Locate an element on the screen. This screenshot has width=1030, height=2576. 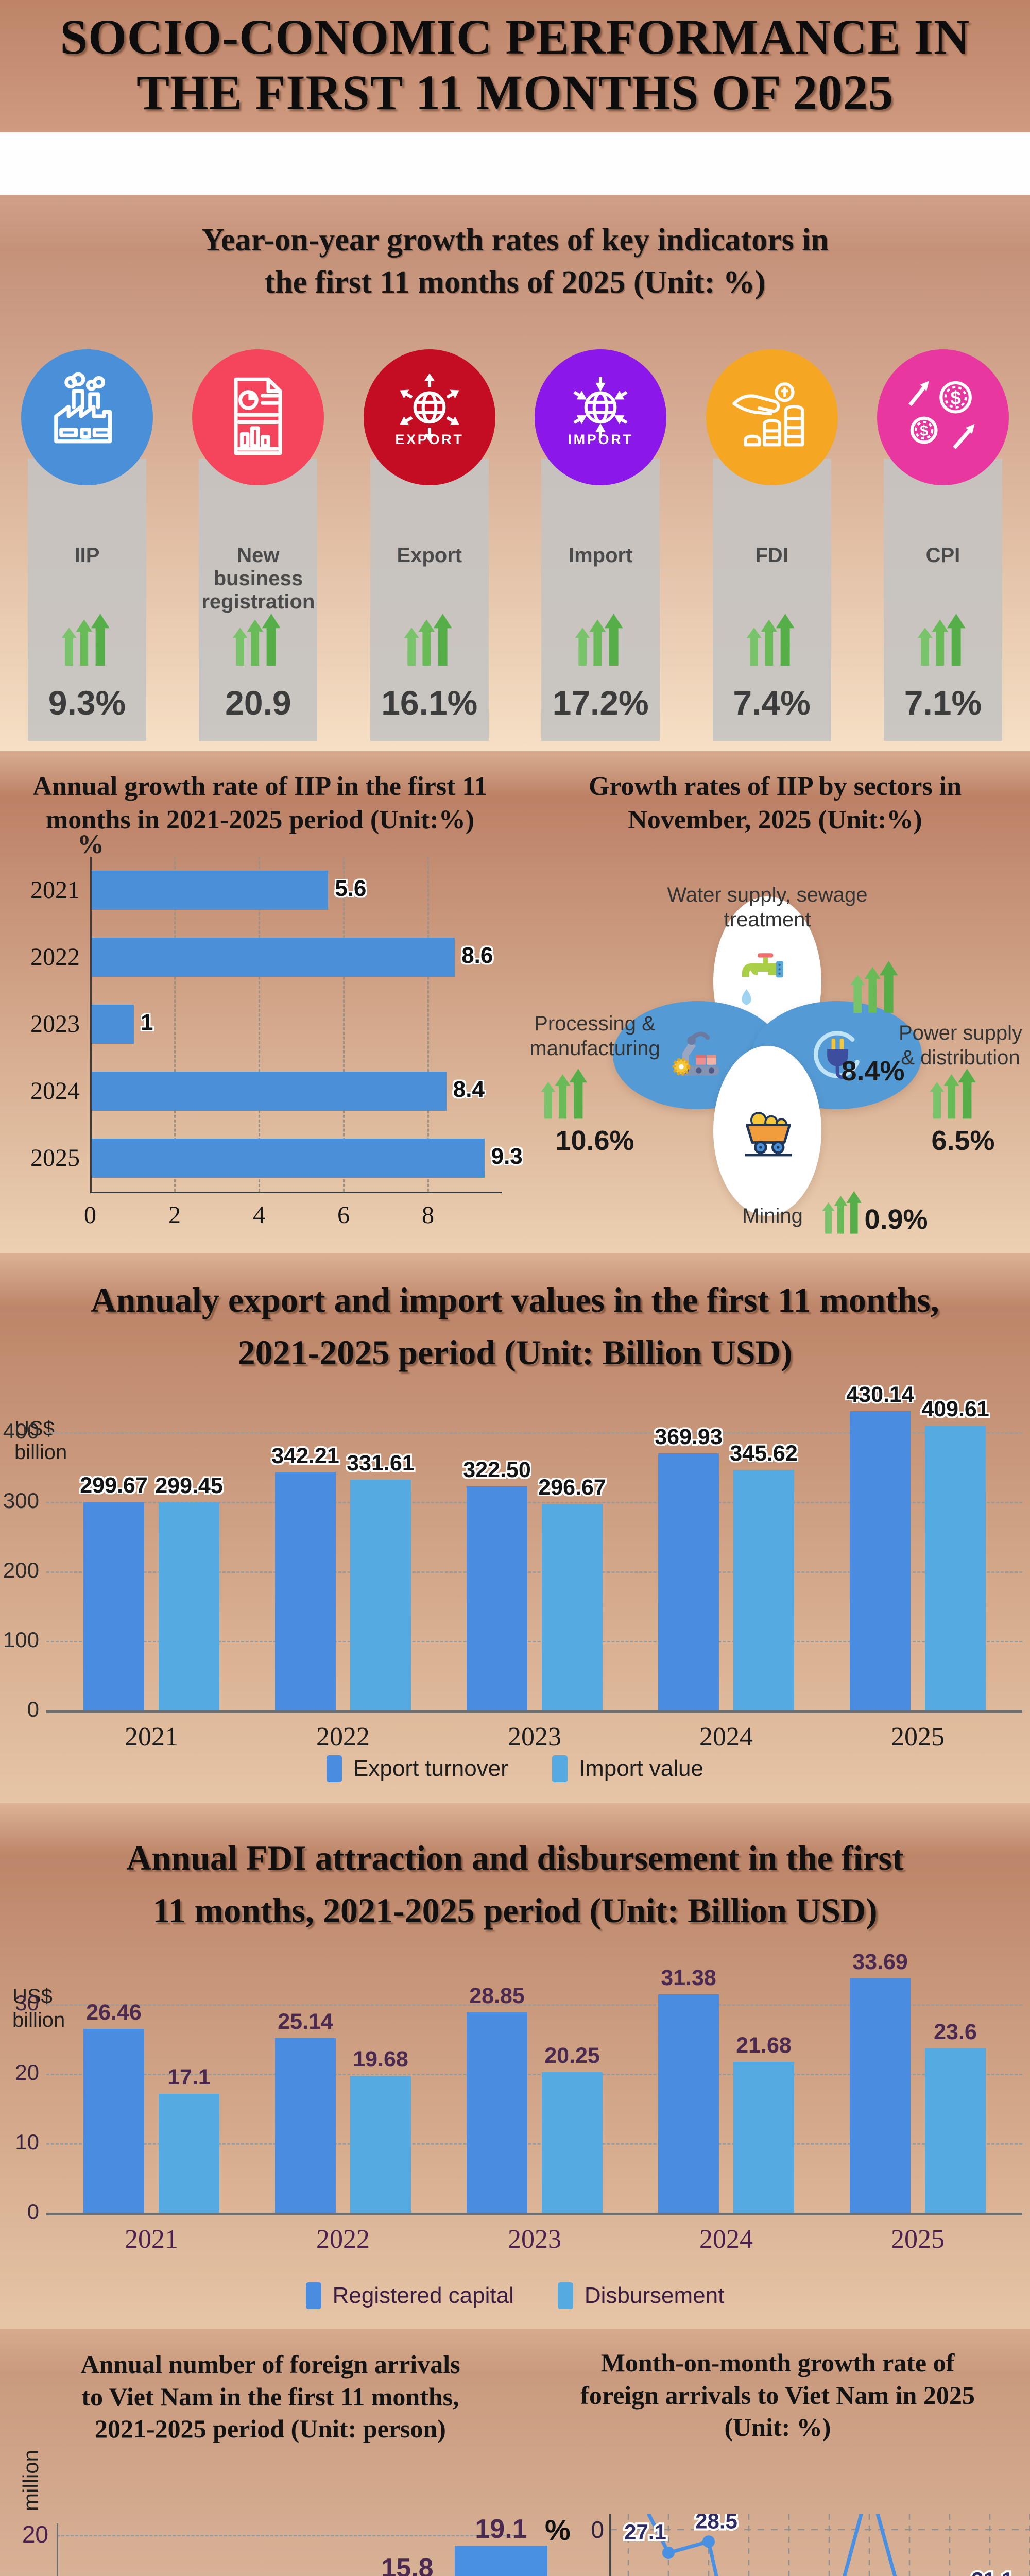
mining-sector-value: 0.9% is located at coordinates (896, 1219).